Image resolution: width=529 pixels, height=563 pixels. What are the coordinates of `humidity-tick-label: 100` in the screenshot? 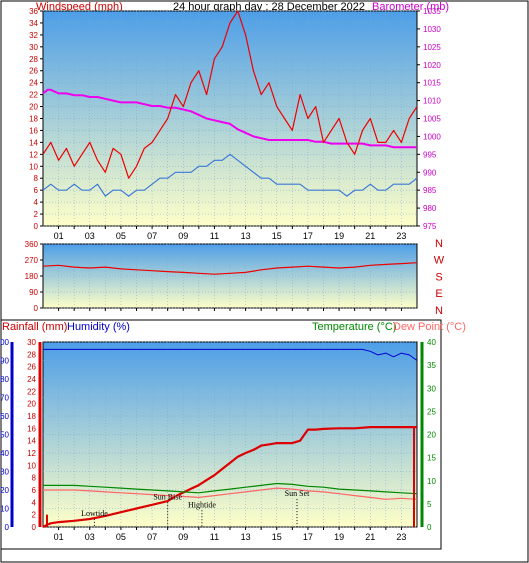 It's located at (5, 342).